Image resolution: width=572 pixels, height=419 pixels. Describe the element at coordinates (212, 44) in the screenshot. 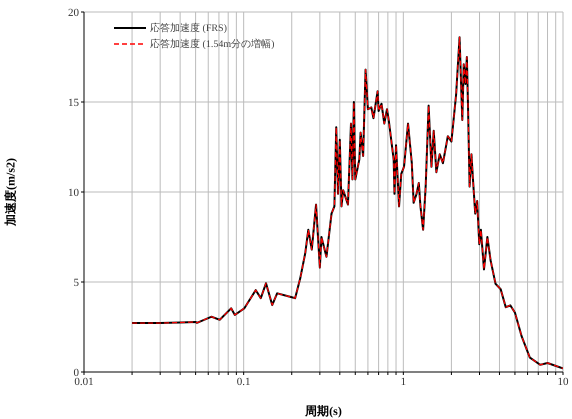

I see `legend-label: 応答加速度 (1.54m分の増幅)` at that location.